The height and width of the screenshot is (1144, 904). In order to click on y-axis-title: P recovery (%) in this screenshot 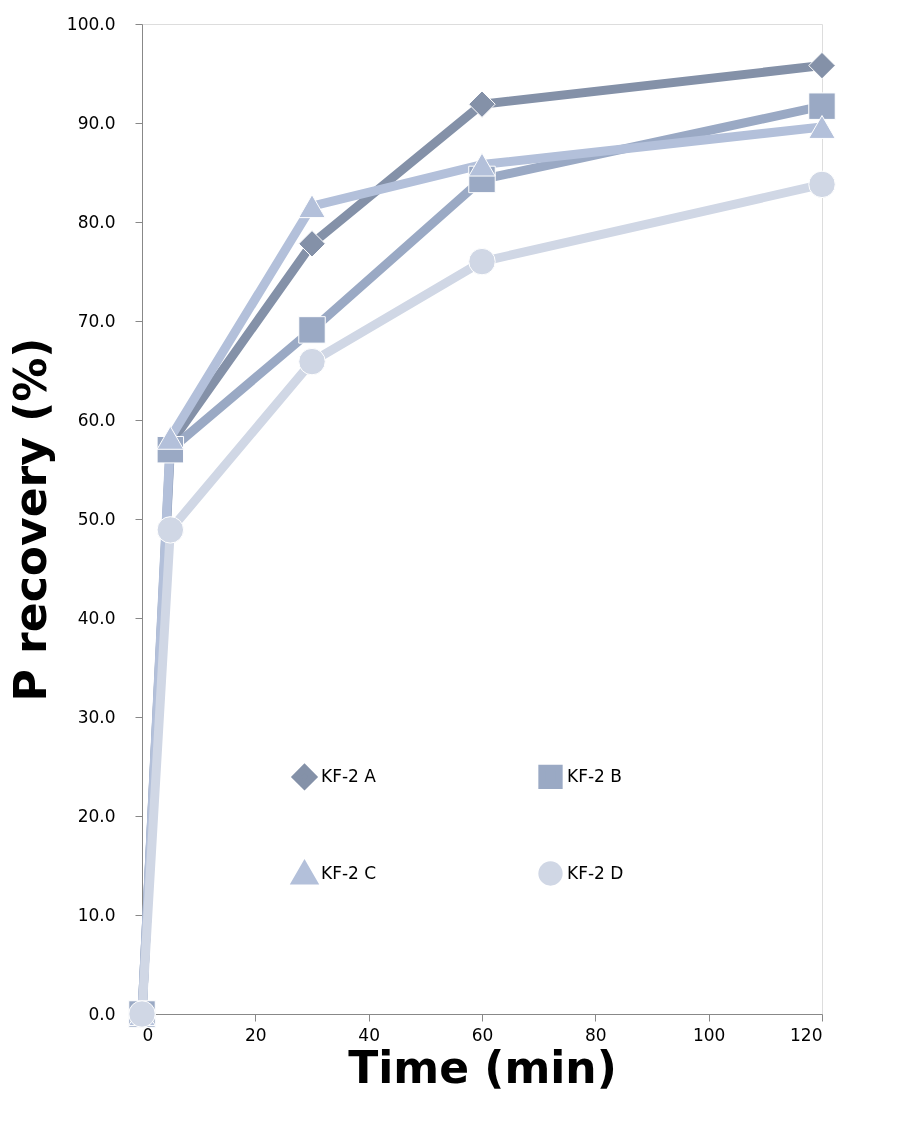, I will do `click(30, 519)`.